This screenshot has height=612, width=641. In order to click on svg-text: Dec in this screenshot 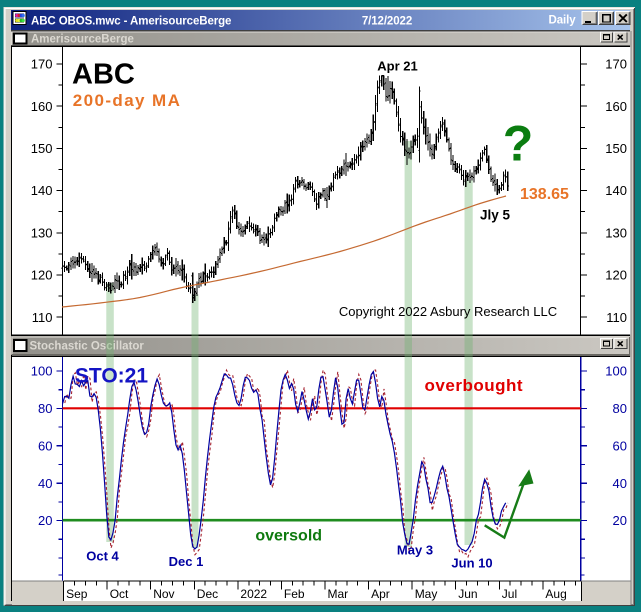, I will do `click(207, 594)`.